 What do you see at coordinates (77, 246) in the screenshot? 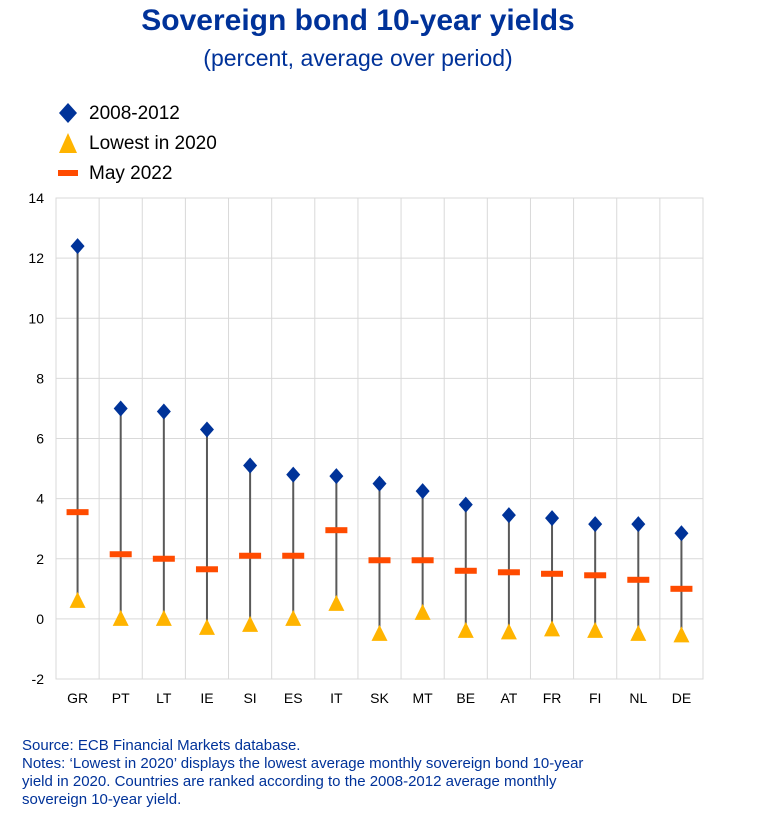
I see `marker-2008-2012-gr` at bounding box center [77, 246].